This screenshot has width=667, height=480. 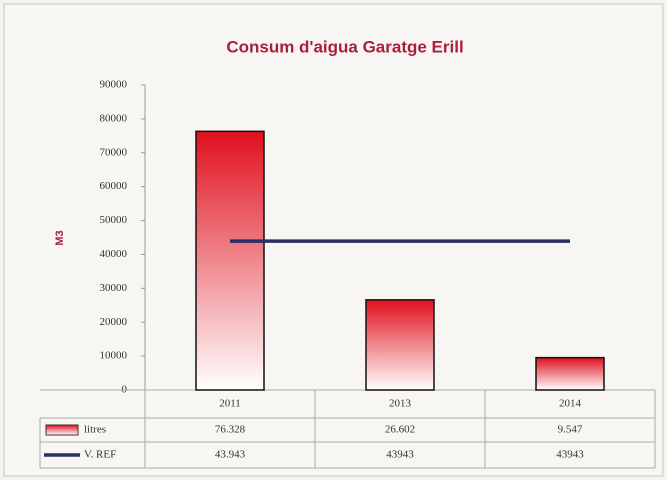 What do you see at coordinates (344, 46) in the screenshot?
I see `chart-title: Consum d'aigua Garatge Erill` at bounding box center [344, 46].